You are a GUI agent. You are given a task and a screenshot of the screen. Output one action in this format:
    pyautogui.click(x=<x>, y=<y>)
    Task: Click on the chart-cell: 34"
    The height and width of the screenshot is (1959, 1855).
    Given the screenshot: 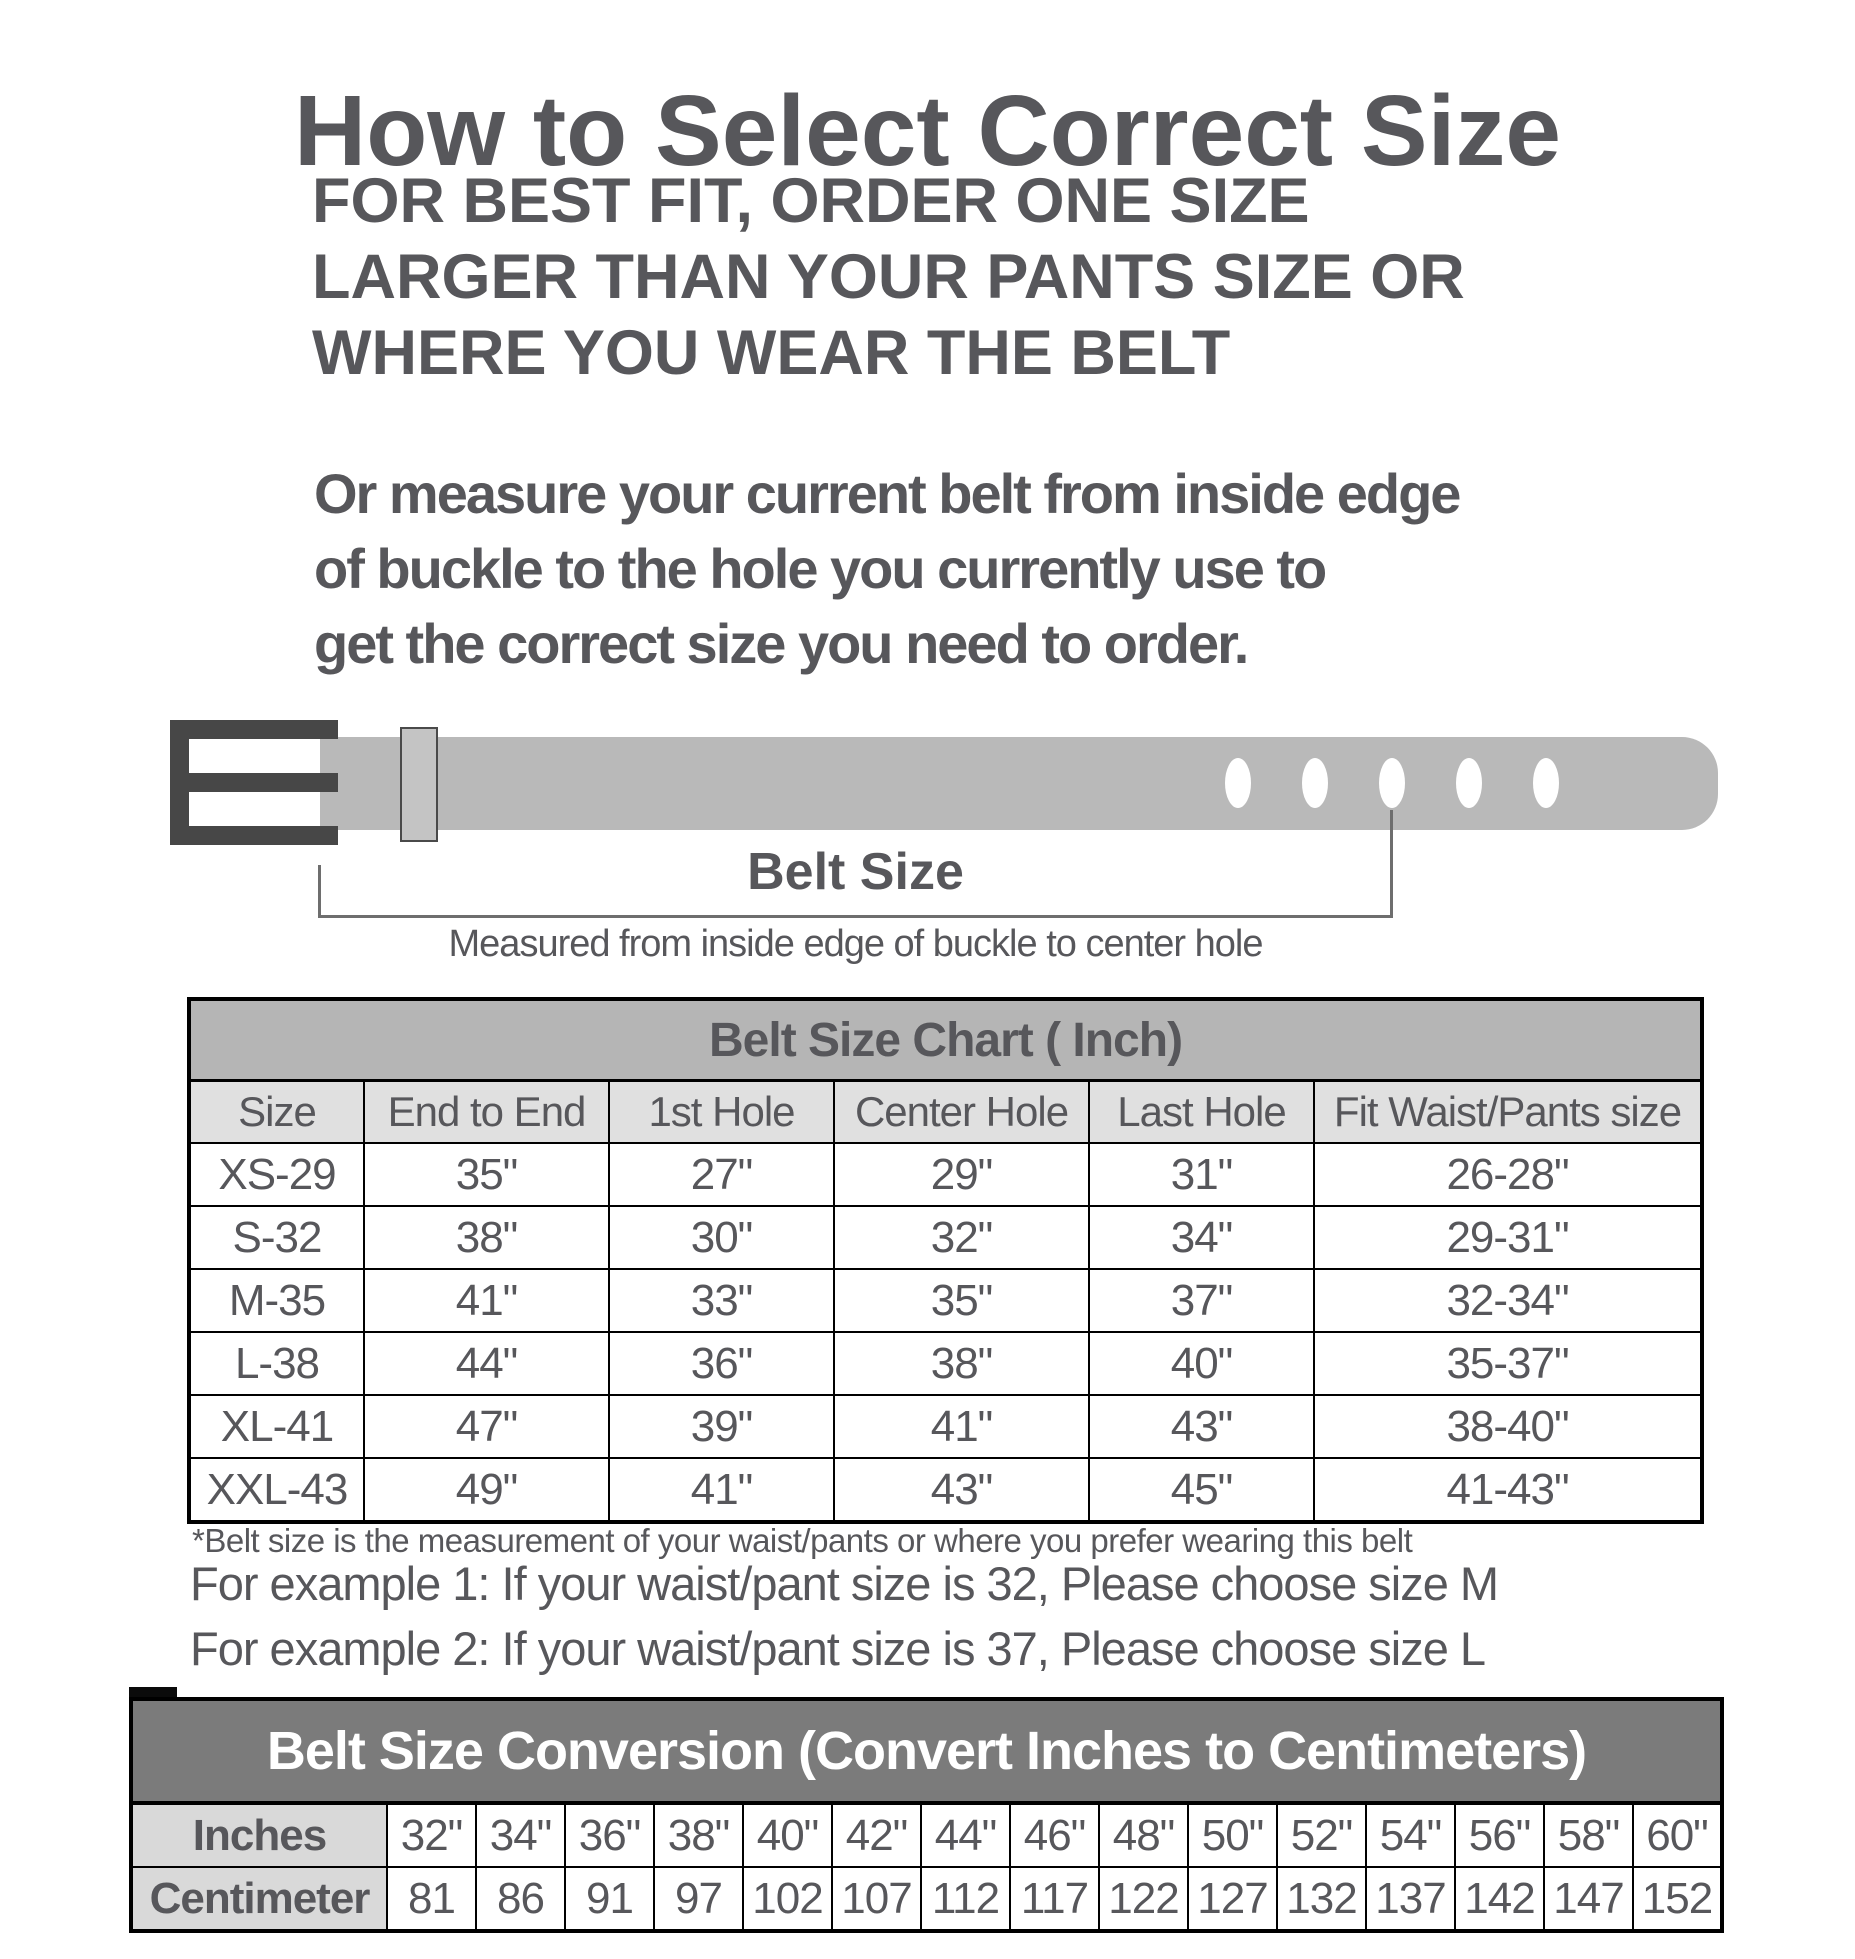 What is the action you would take?
    pyautogui.click(x=1201, y=1237)
    